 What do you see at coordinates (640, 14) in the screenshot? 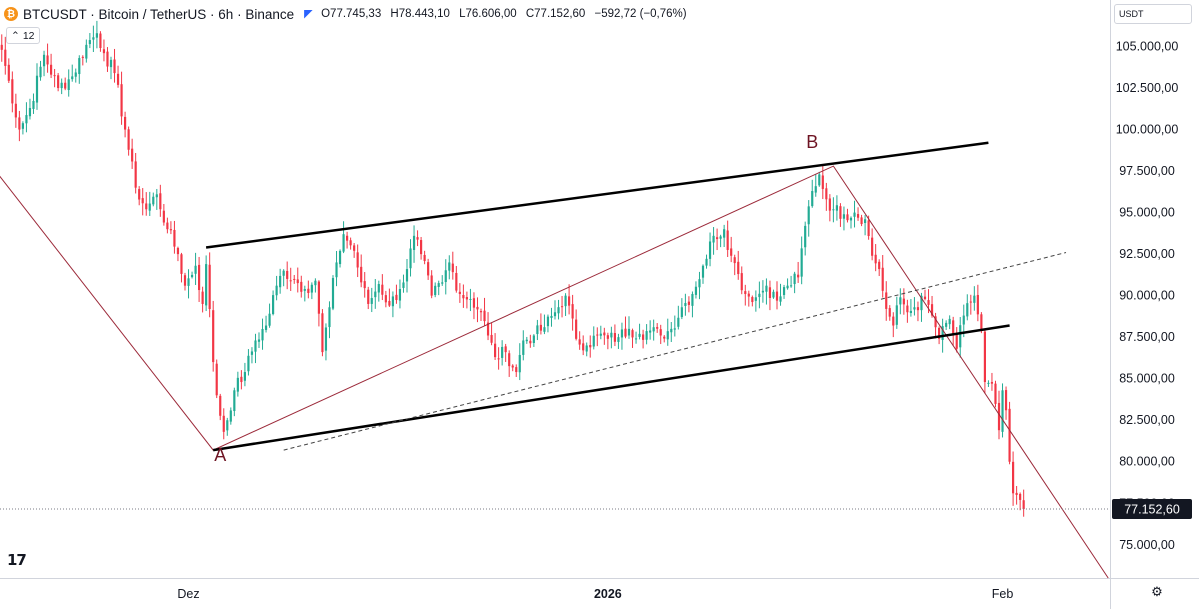
I see `ohlc-change: −592,72 (−0,76%)` at bounding box center [640, 14].